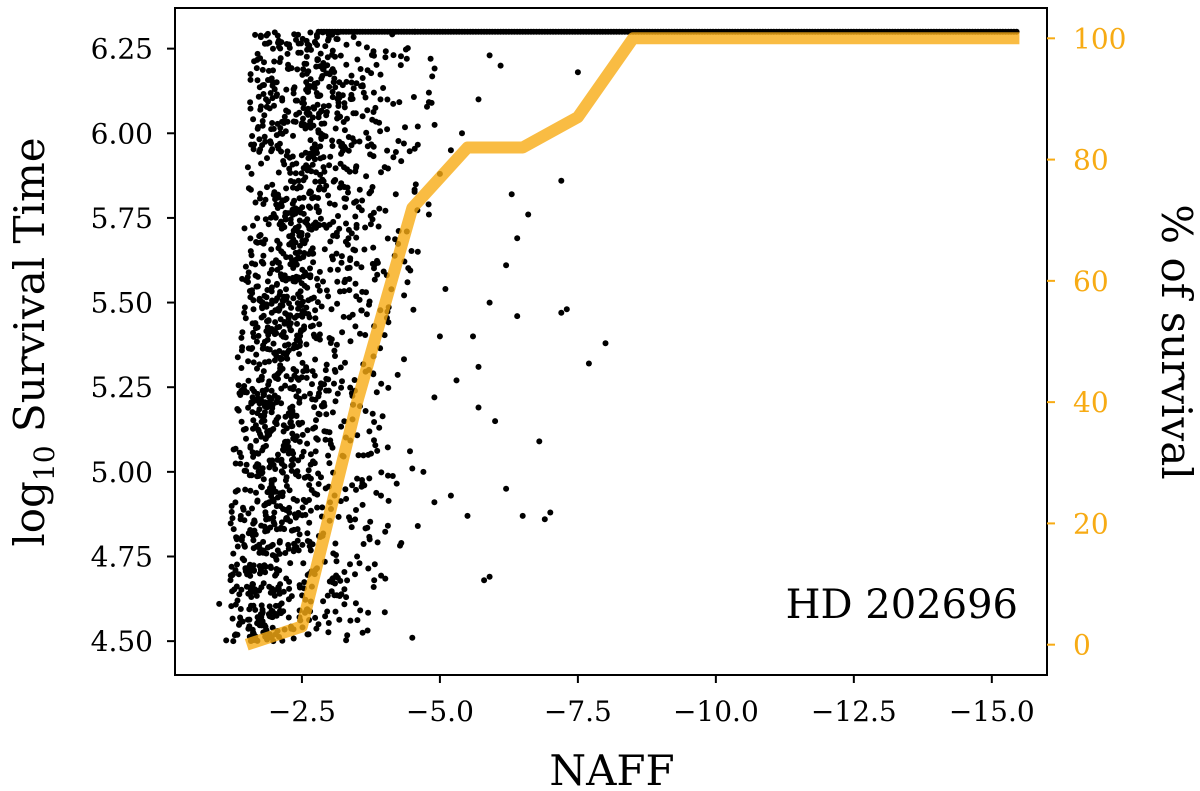  What do you see at coordinates (992, 711) in the screenshot?
I see `x-tick-label: −15.0` at bounding box center [992, 711].